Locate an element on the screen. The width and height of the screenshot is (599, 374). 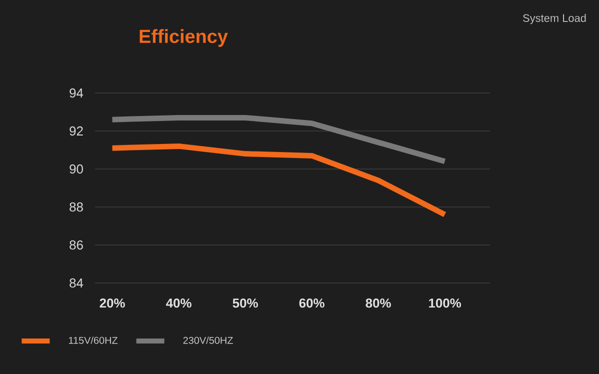
y-tick-label: 88 is located at coordinates (76, 207).